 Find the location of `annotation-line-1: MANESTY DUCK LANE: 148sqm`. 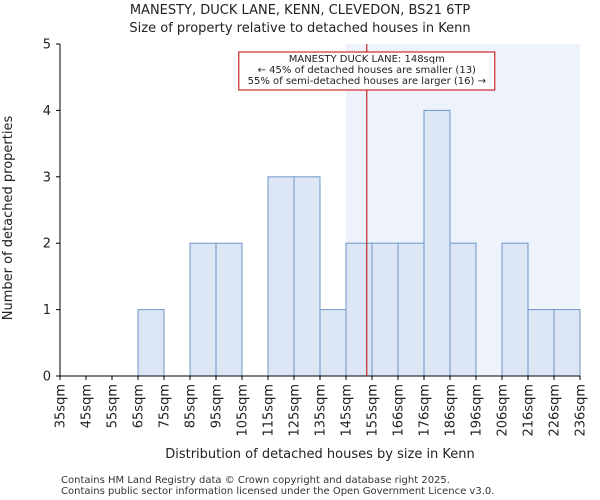

annotation-line-1: MANESTY DUCK LANE: 148sqm is located at coordinates (367, 59).